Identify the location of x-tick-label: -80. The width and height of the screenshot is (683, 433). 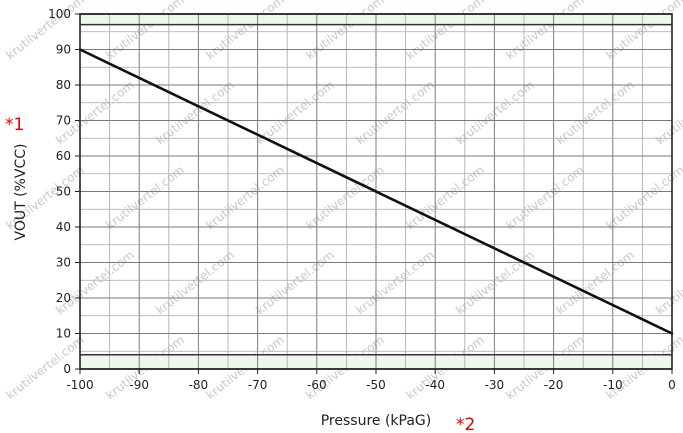
(199, 385).